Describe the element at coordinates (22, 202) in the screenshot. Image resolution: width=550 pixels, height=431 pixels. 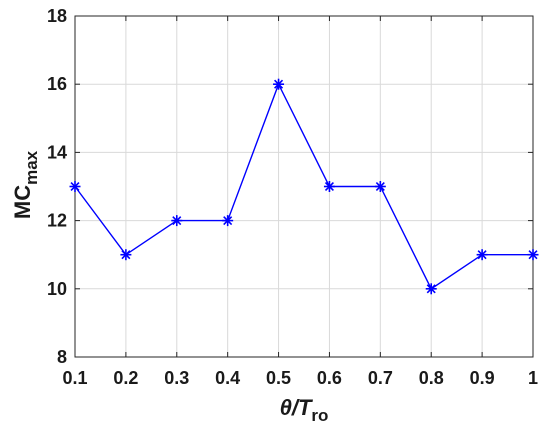
I see `y-axis-label-main: MC` at that location.